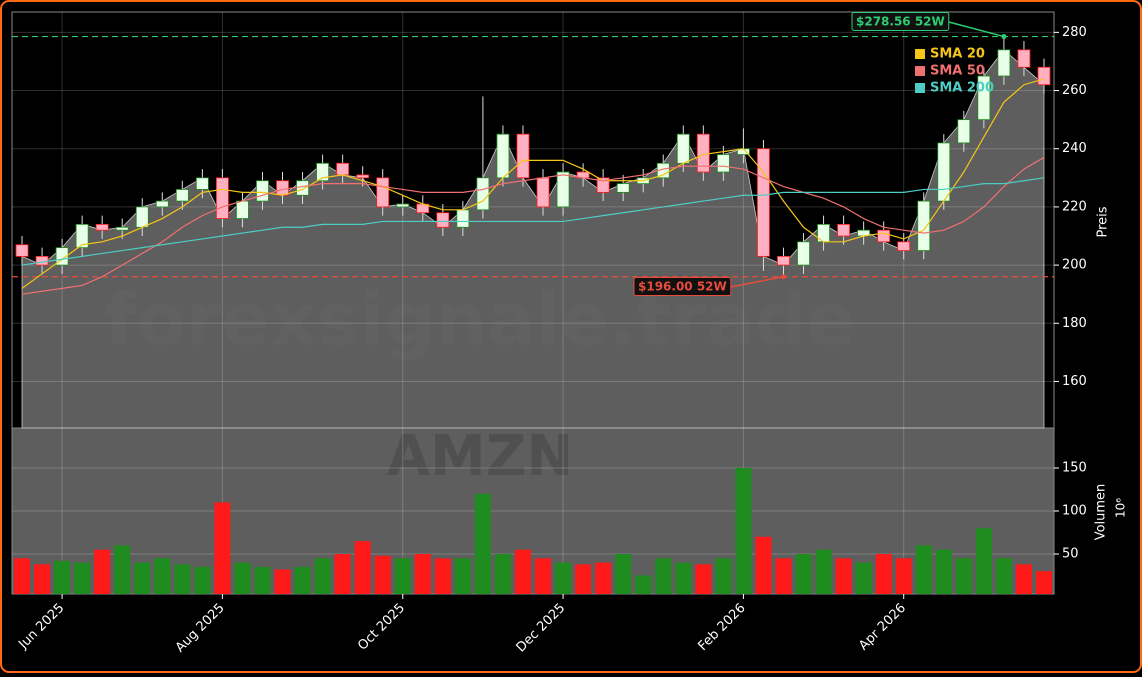  I want to click on annotation: $278.56 52W, so click(900, 21).